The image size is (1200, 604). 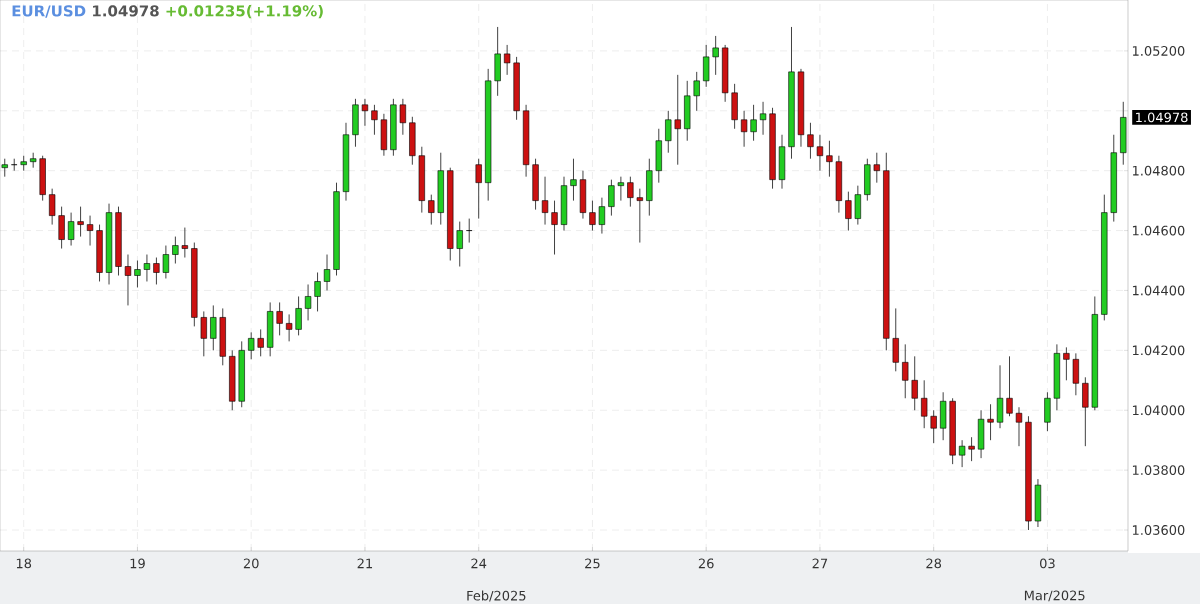 What do you see at coordinates (1158, 50) in the screenshot?
I see `y-tick-label: 1.05200` at bounding box center [1158, 50].